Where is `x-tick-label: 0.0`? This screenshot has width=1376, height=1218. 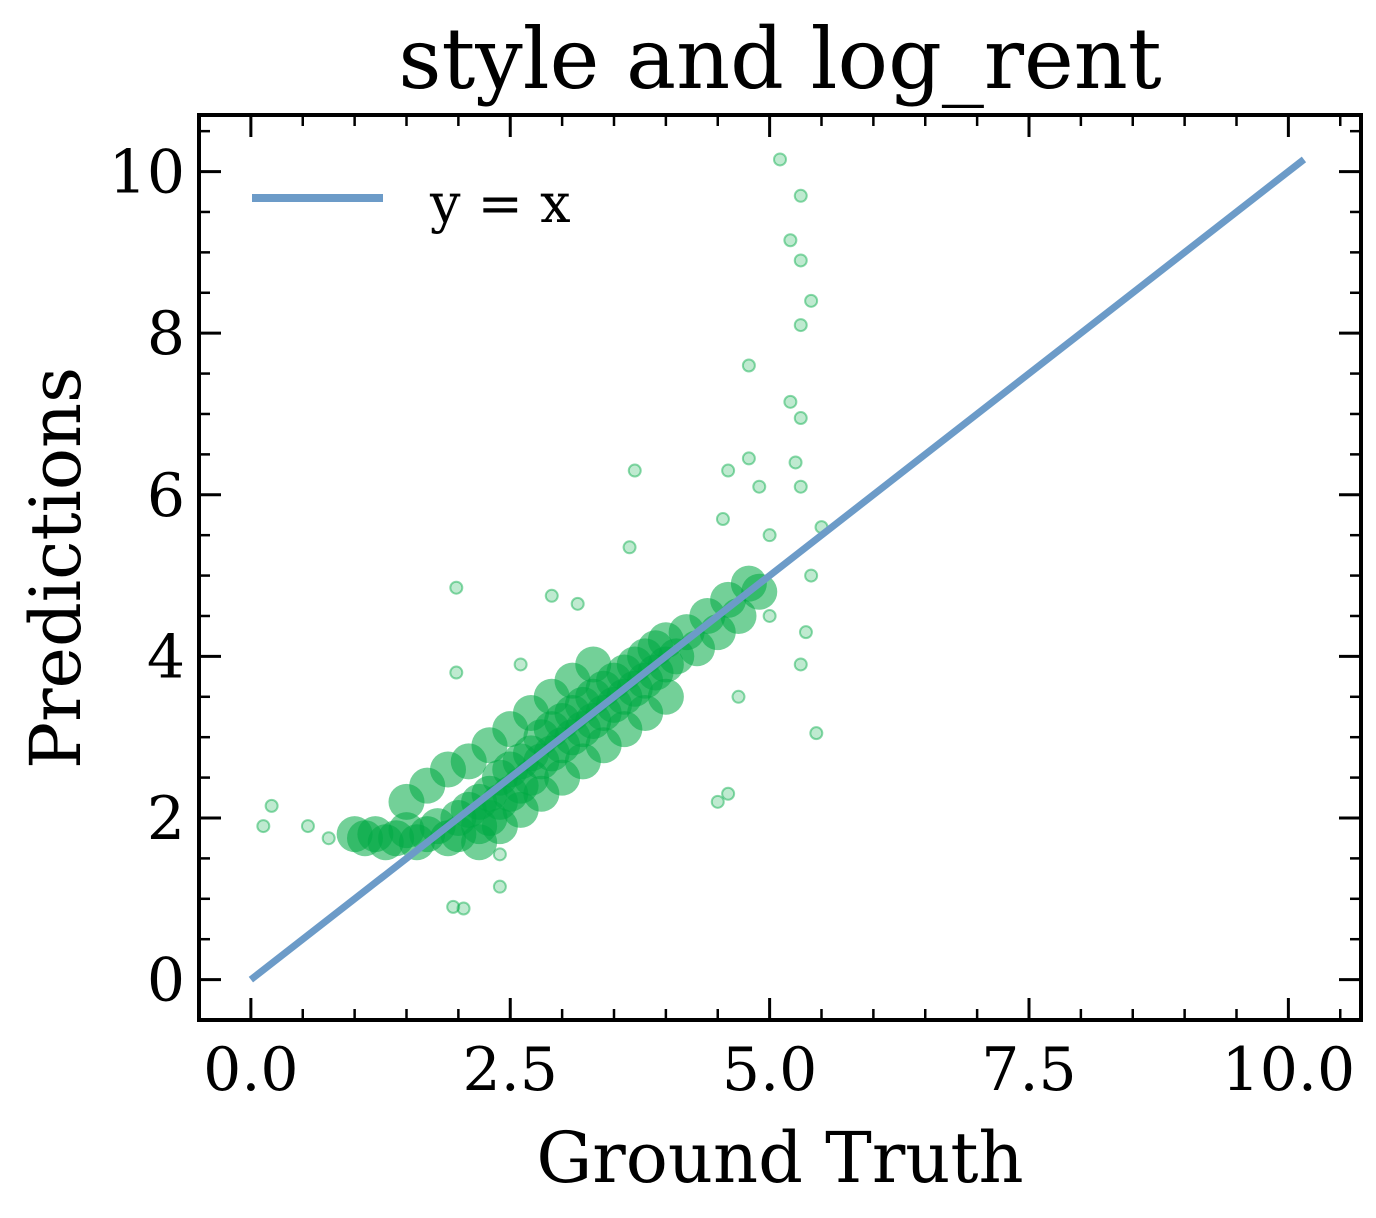 x-tick-label: 0.0 is located at coordinates (250, 1070).